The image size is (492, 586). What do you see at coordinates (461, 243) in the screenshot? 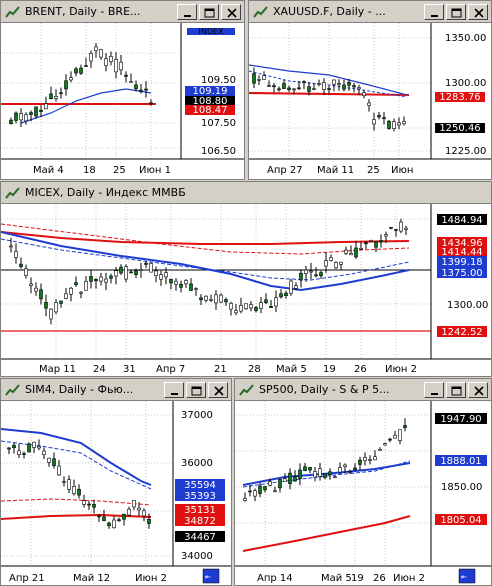
I see `price-box: 1434.96` at bounding box center [461, 243].